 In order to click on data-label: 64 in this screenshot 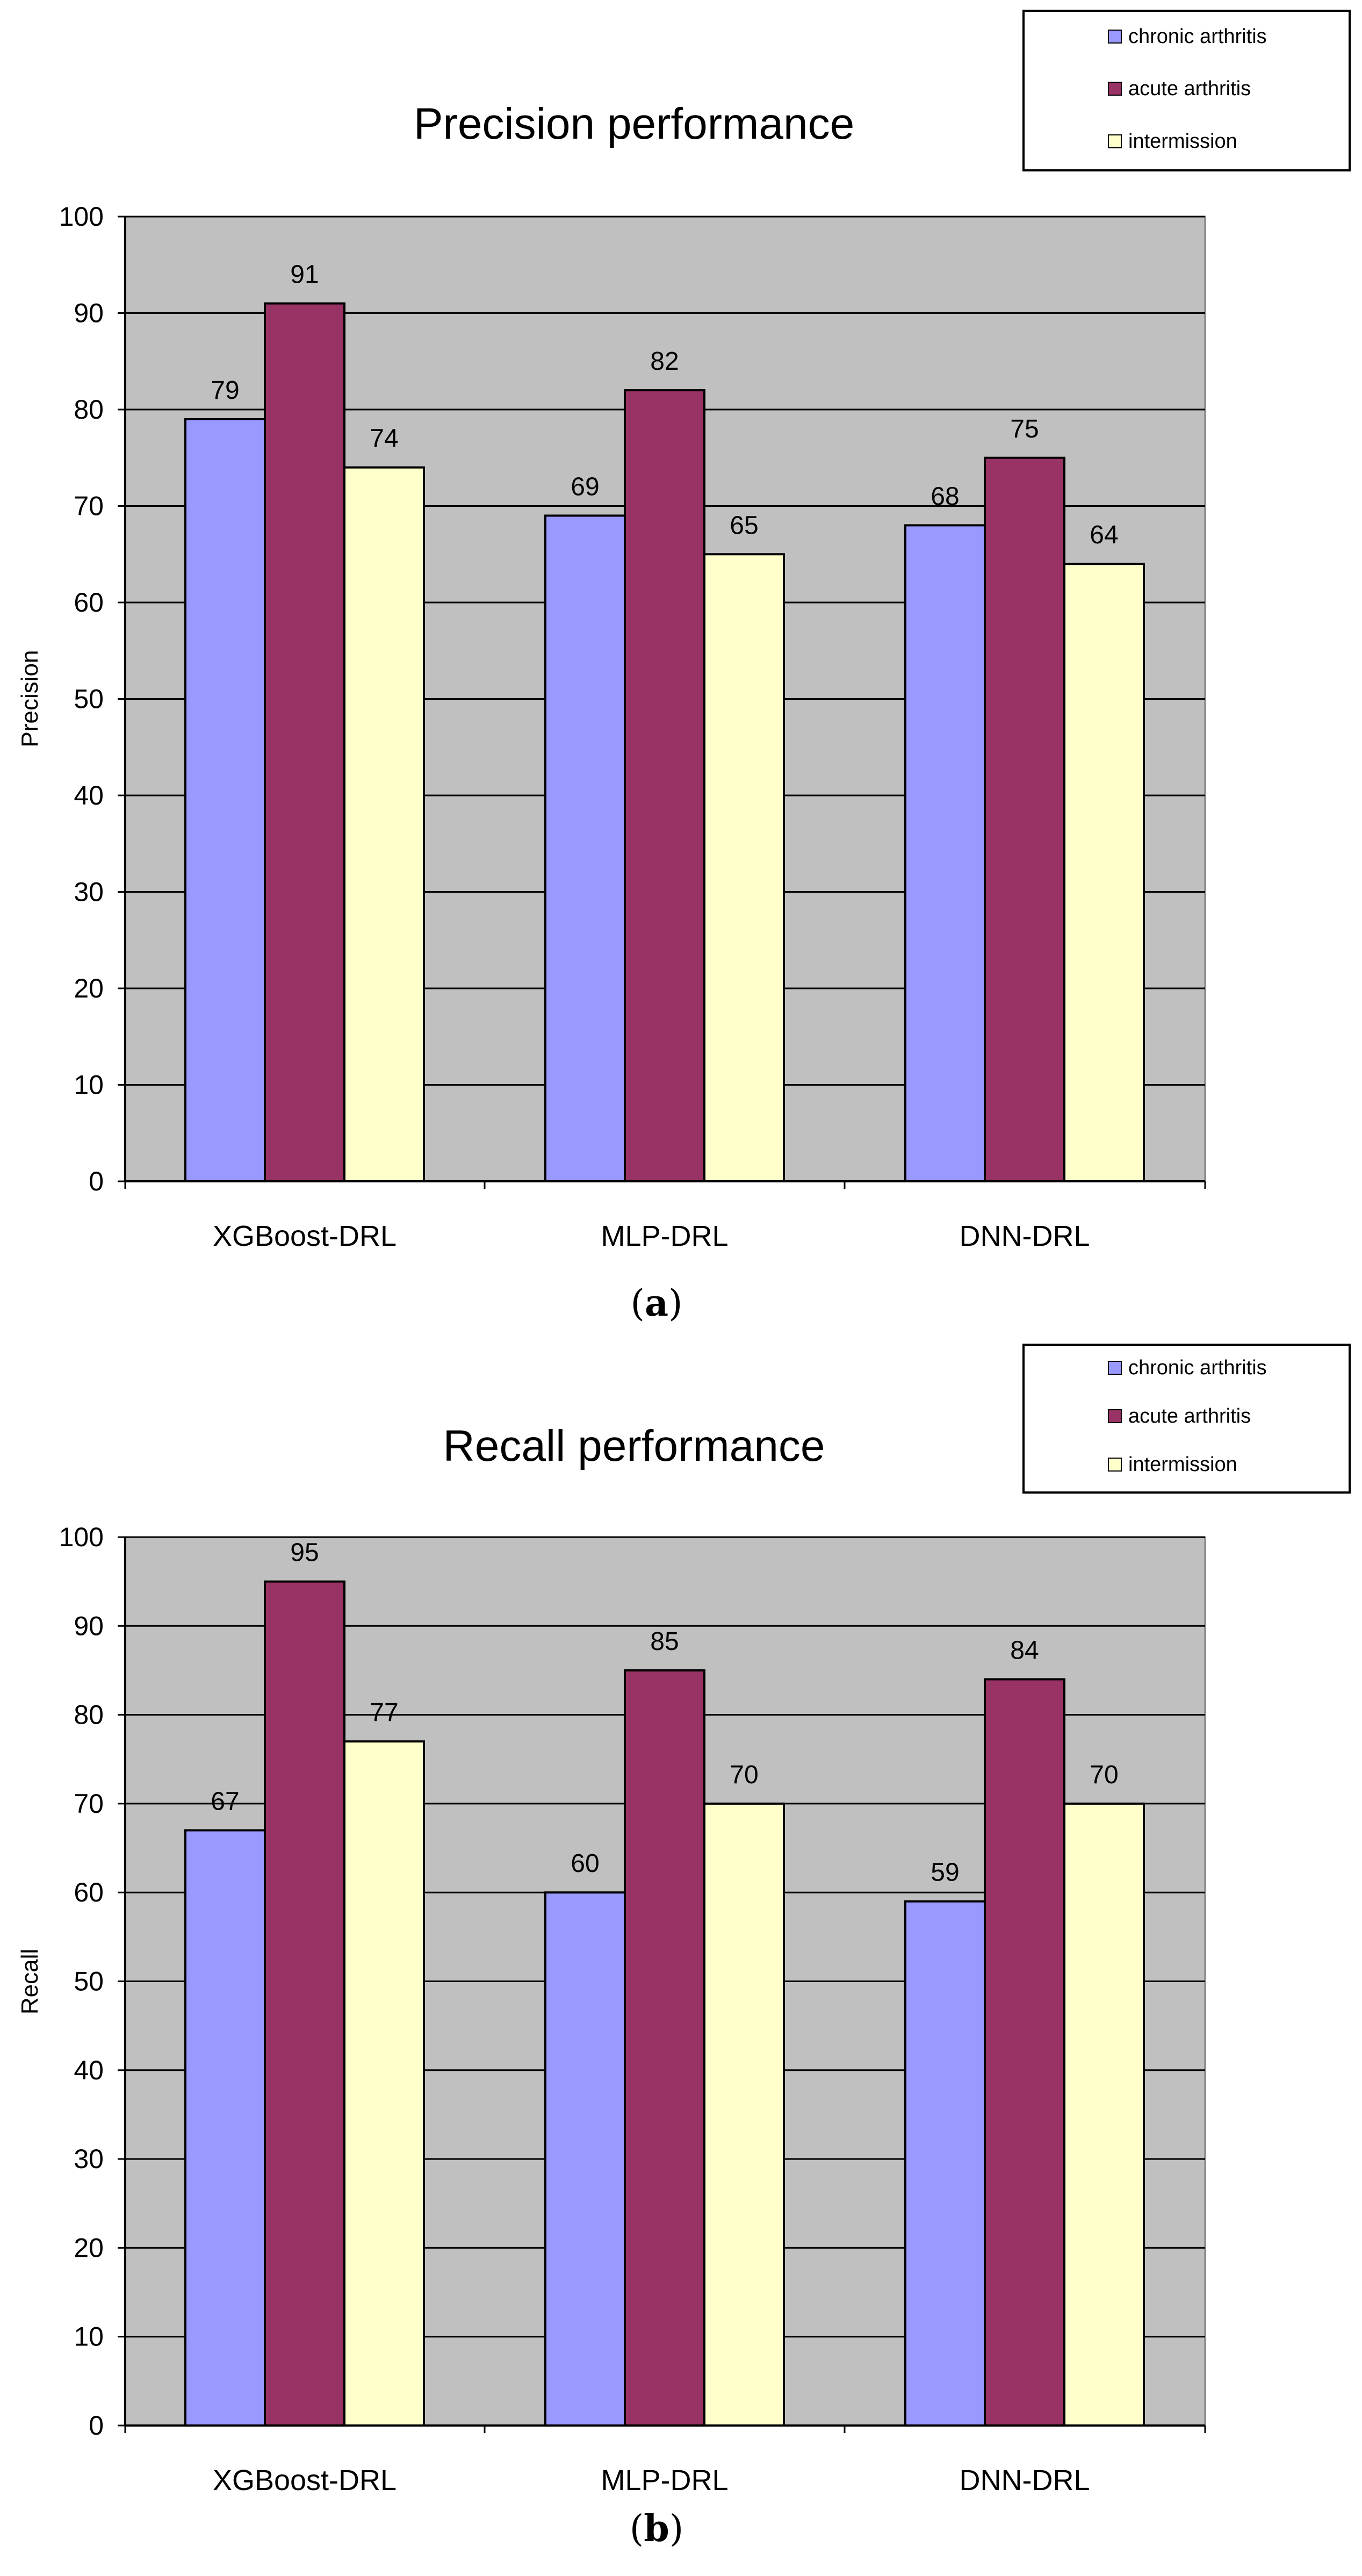, I will do `click(1104, 535)`.